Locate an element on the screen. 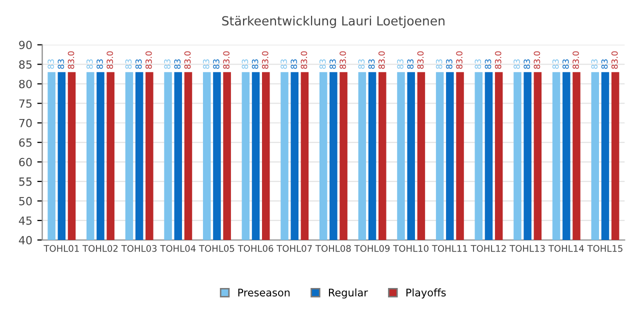  y-tick-label: 70 is located at coordinates (25, 123).